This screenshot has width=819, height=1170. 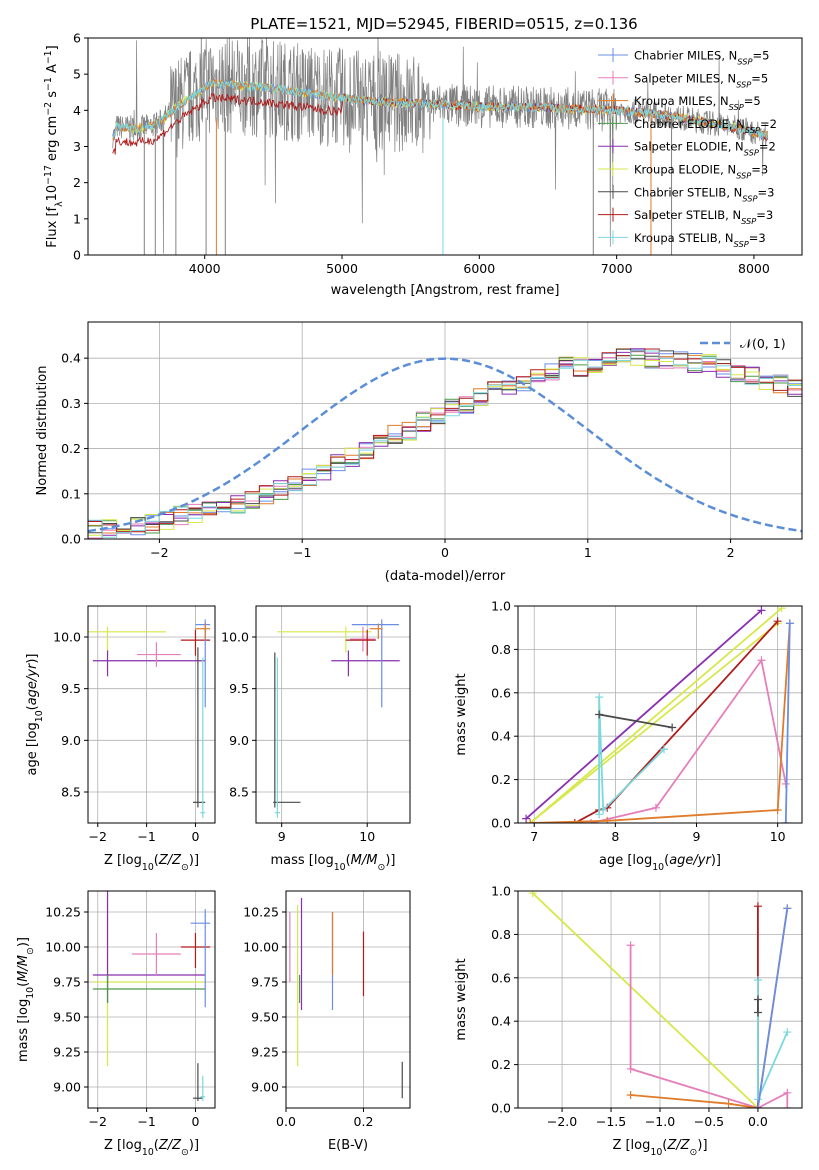 What do you see at coordinates (617, 268) in the screenshot?
I see `x-tick-label: 7000` at bounding box center [617, 268].